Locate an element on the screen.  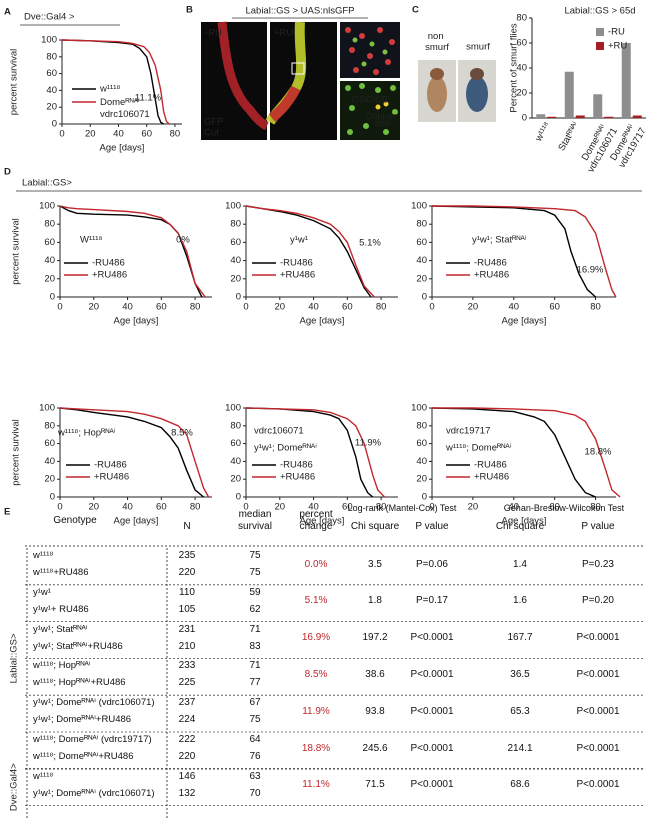
group-label: Labial::GS> is located at coordinates (14, 658).